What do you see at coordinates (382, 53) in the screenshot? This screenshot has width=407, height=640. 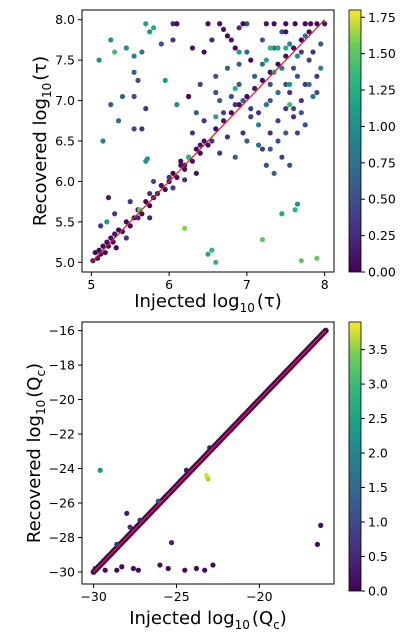 I see `colorbar-tick-label: 1.50` at bounding box center [382, 53].